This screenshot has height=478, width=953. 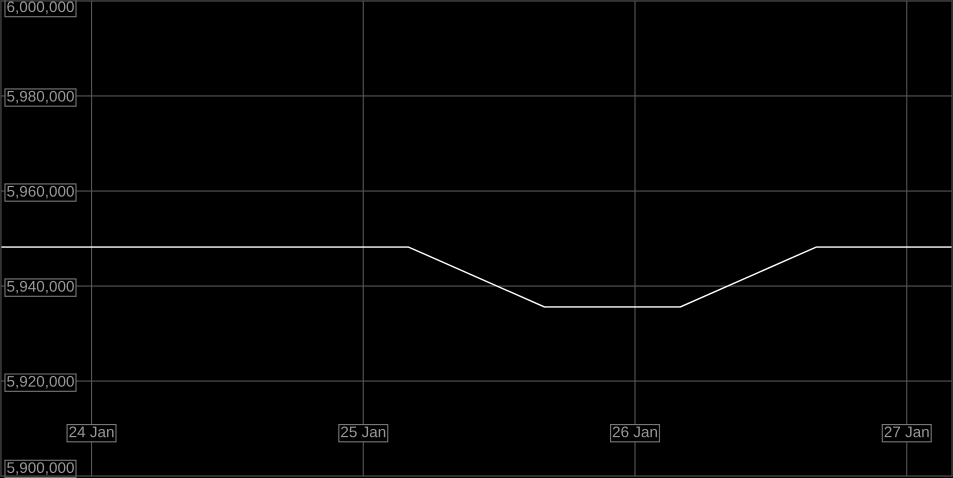 I want to click on x-tick-label: 25 Jan, so click(x=363, y=432).